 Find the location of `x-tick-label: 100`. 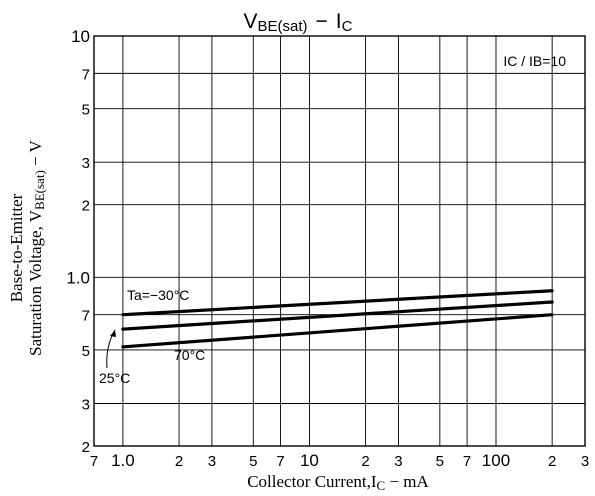

x-tick-label: 100 is located at coordinates (496, 460).